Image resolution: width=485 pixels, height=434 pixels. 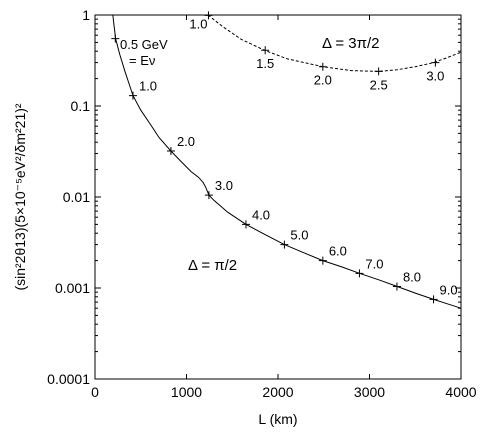 I want to click on x-tick-label: 2000, so click(x=277, y=392).